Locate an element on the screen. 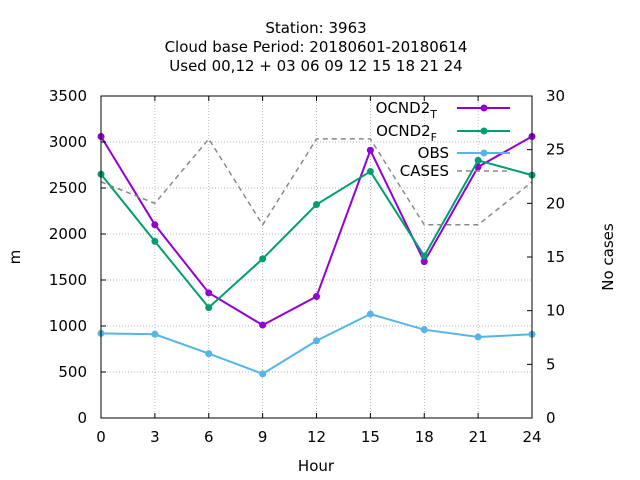 Image resolution: width=640 pixels, height=480 pixels. legend-label: OBS is located at coordinates (433, 153).